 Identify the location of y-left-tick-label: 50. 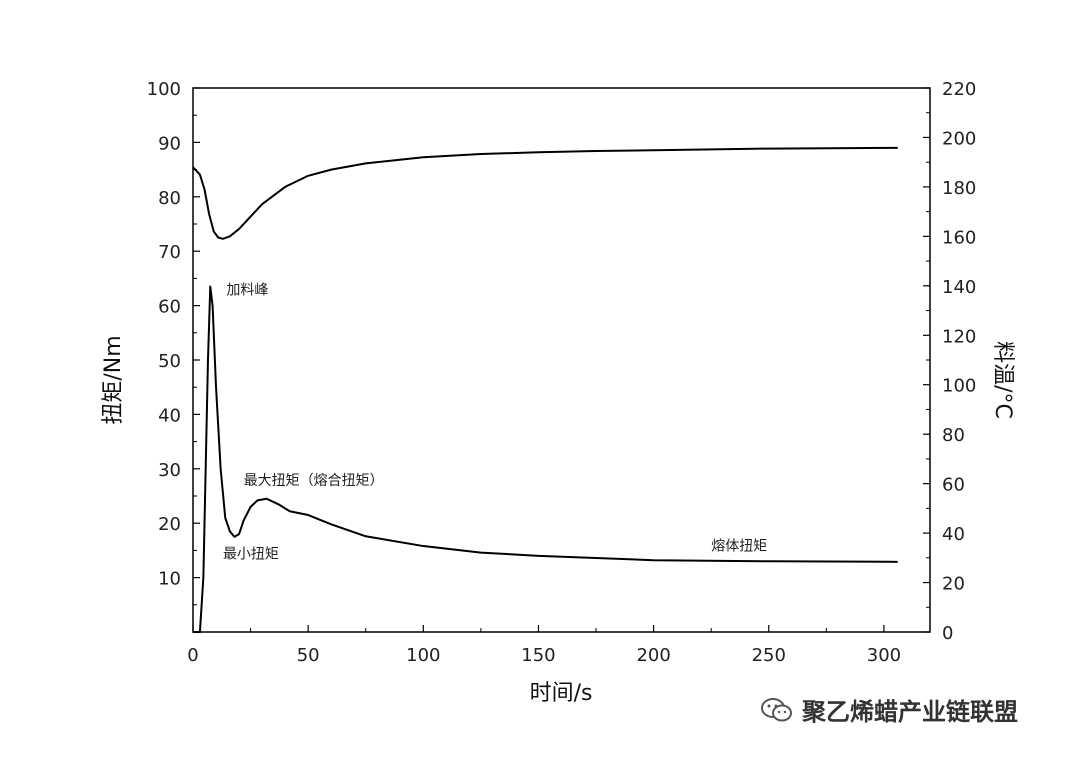
(169, 361).